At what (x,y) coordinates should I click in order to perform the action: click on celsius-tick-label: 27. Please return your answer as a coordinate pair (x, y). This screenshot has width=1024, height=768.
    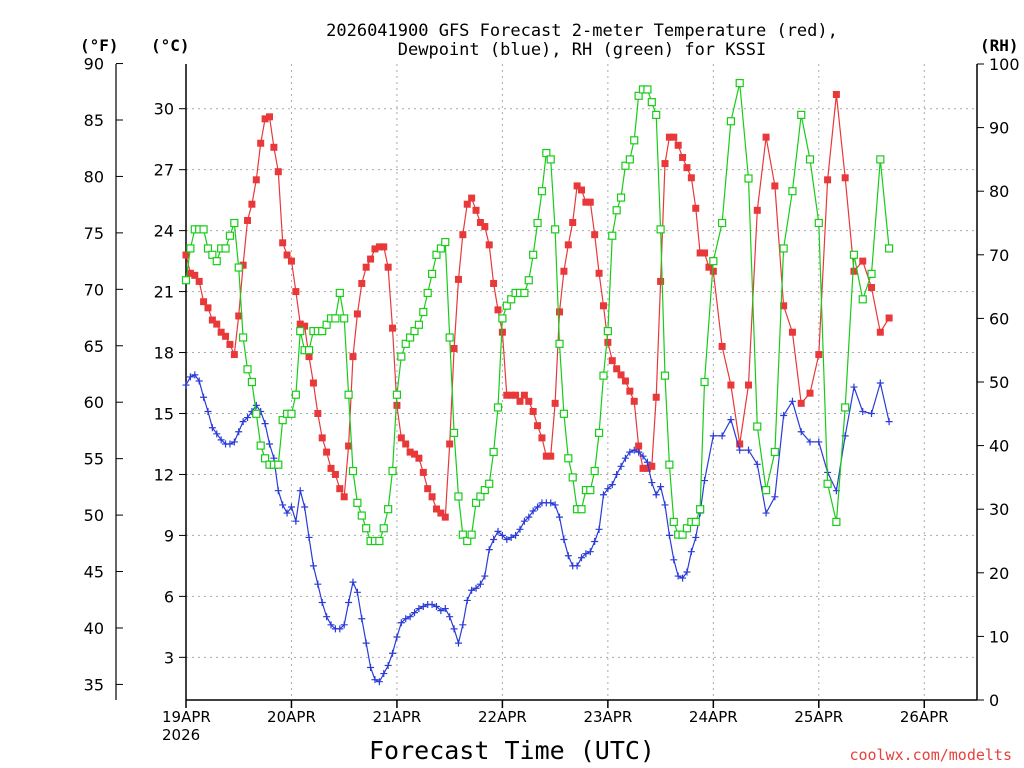
    Looking at the image, I should click on (164, 170).